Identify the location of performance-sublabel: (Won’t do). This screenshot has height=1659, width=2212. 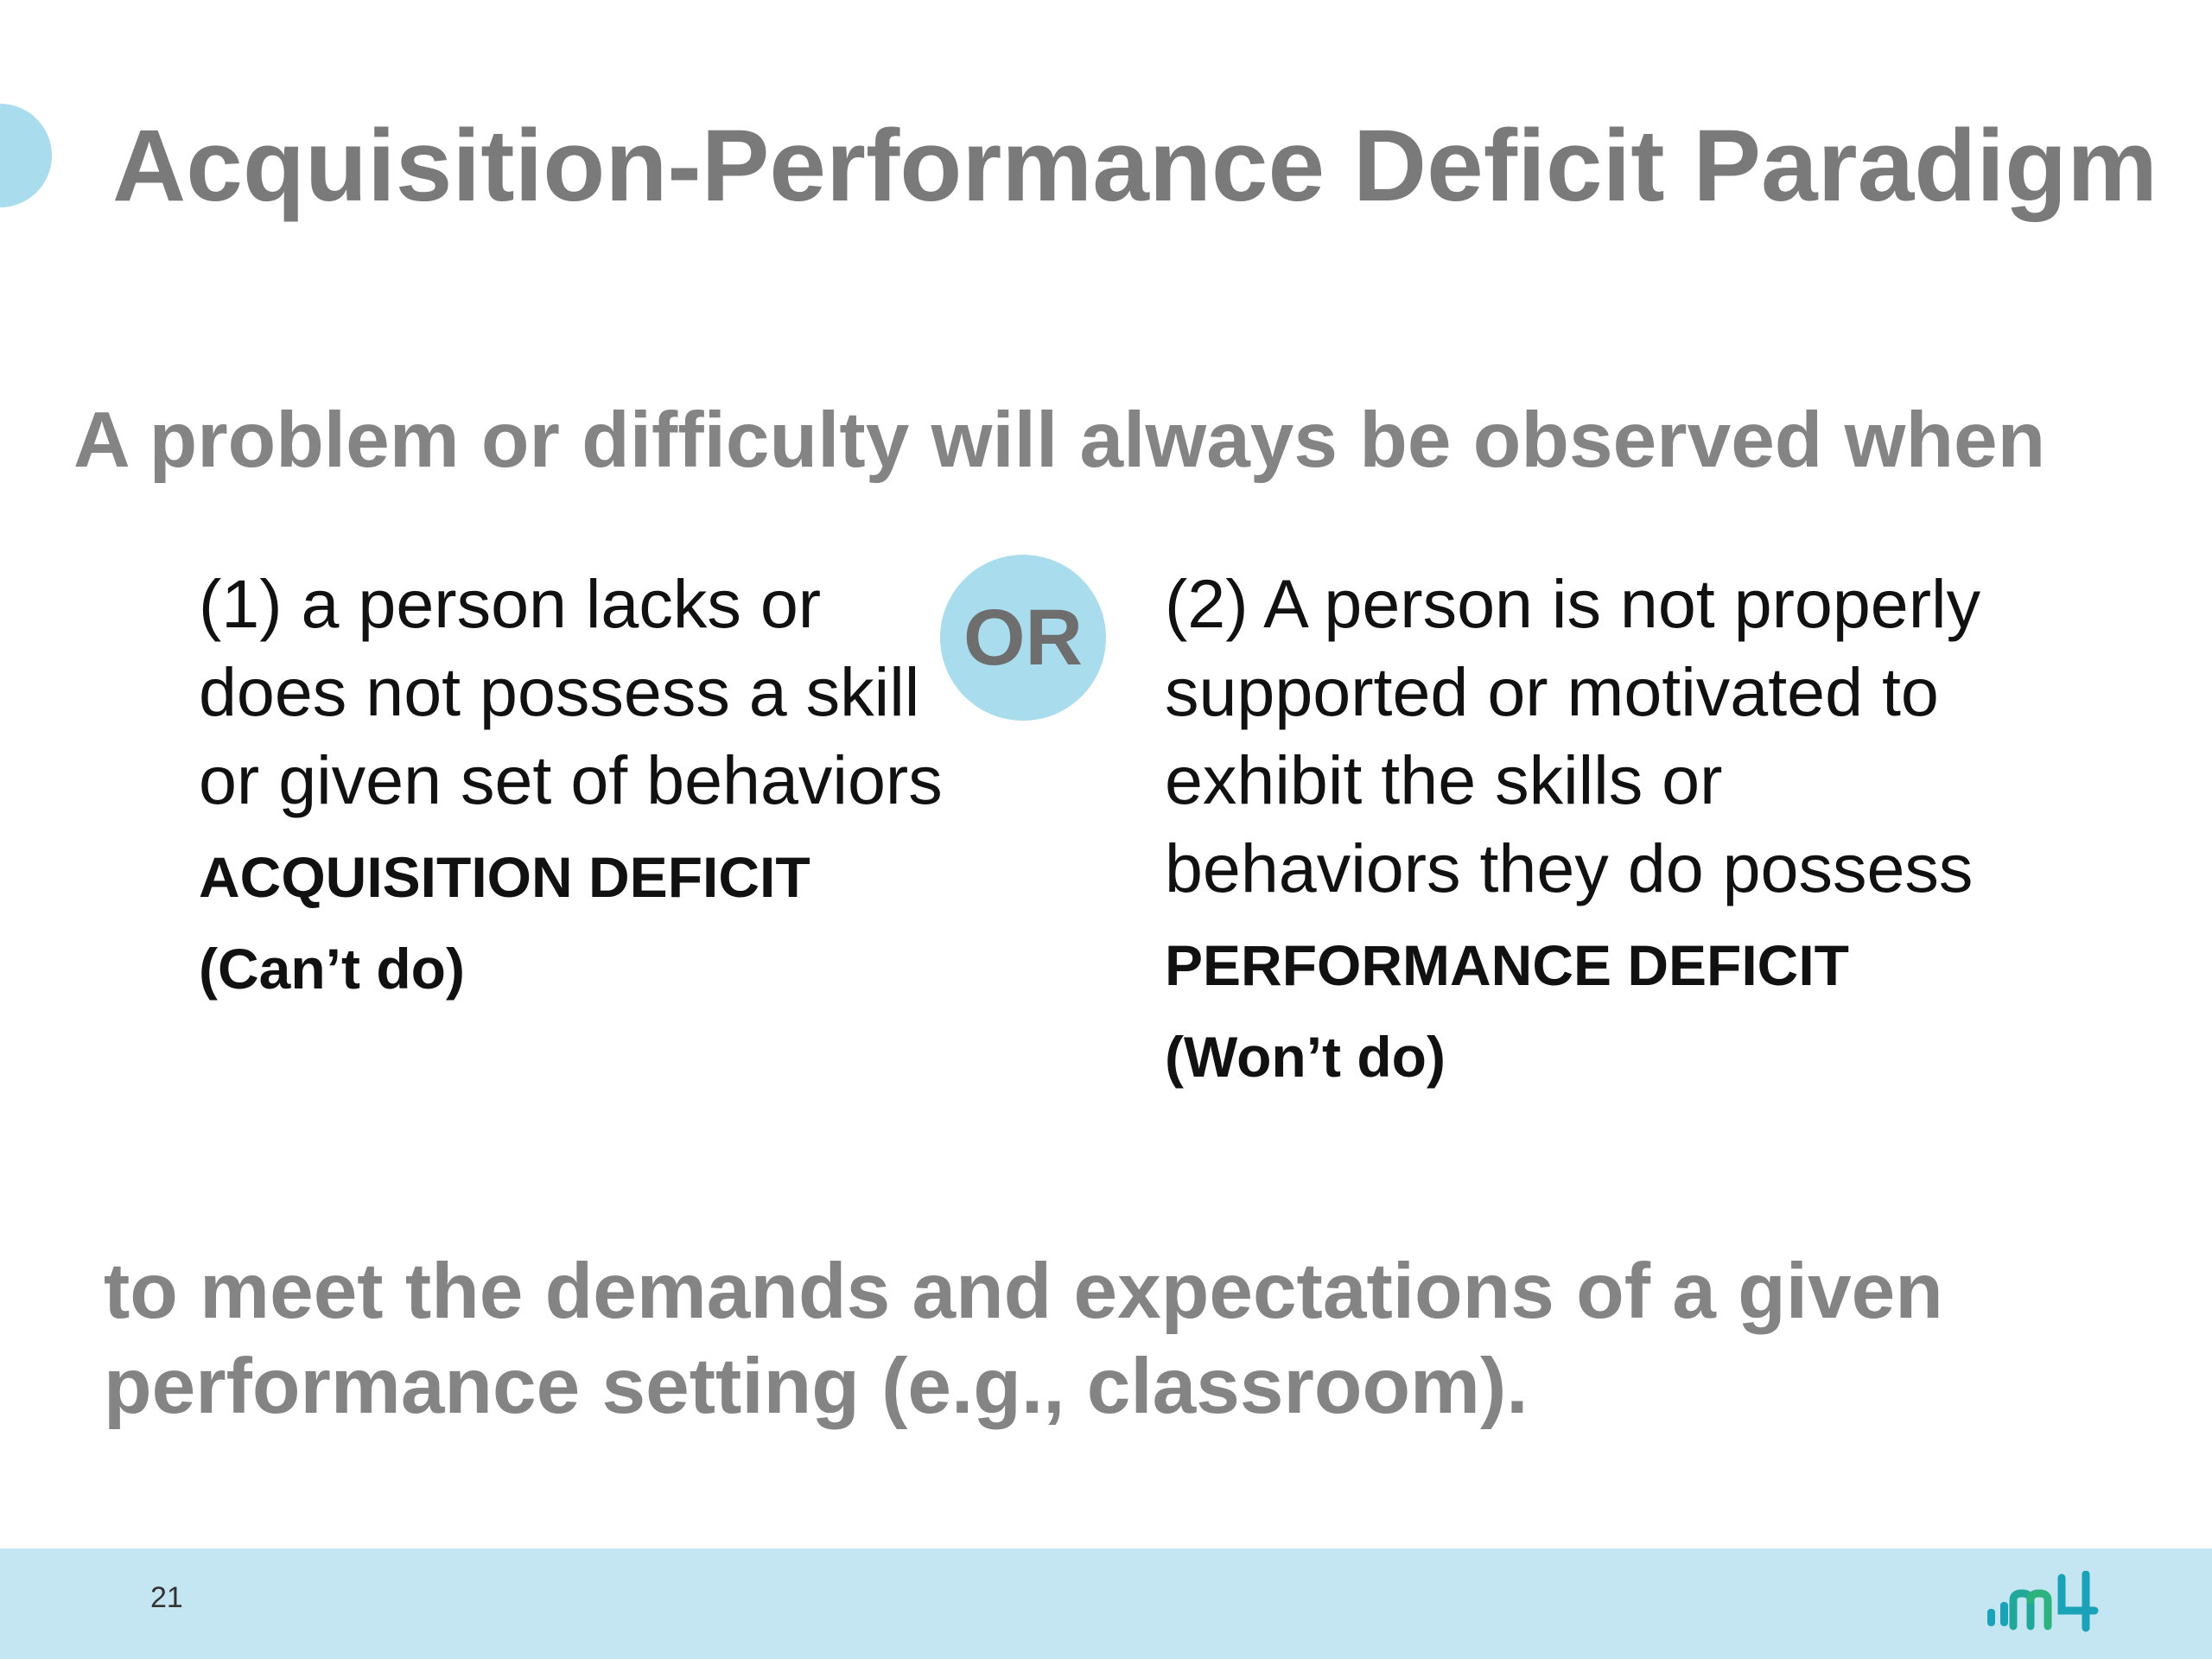
(1305, 1057).